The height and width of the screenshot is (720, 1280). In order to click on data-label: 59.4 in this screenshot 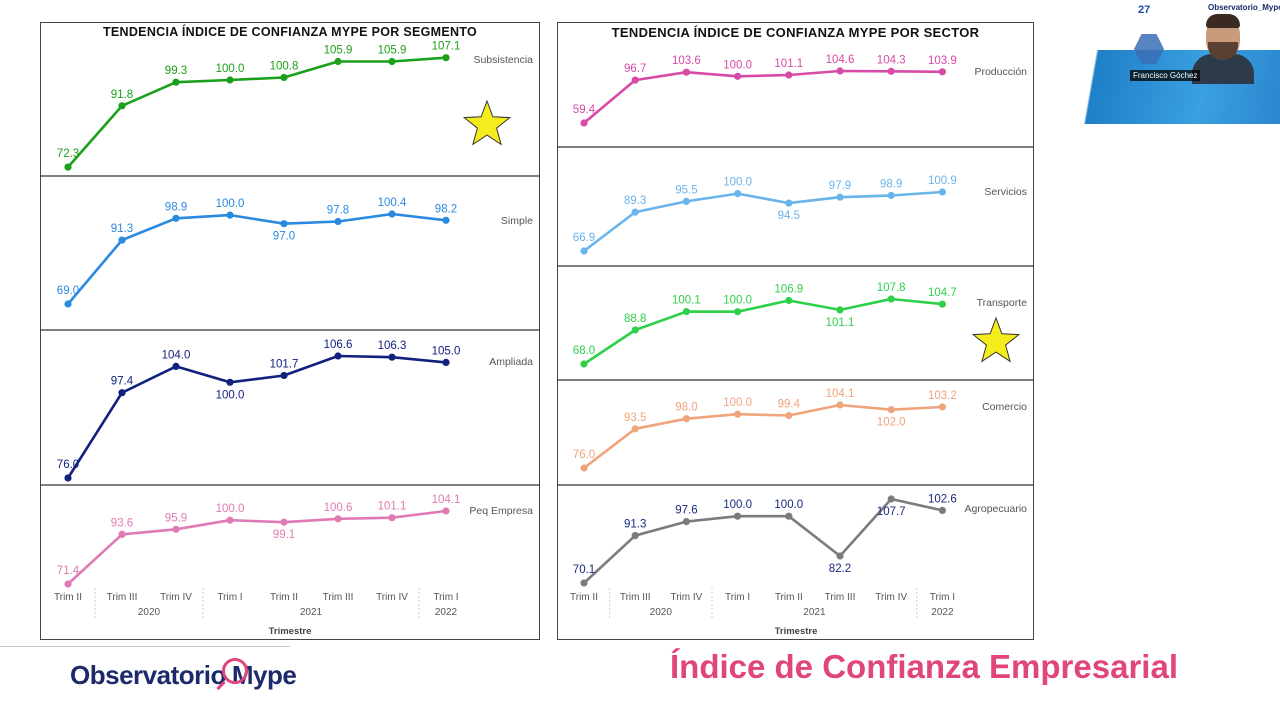, I will do `click(584, 110)`.